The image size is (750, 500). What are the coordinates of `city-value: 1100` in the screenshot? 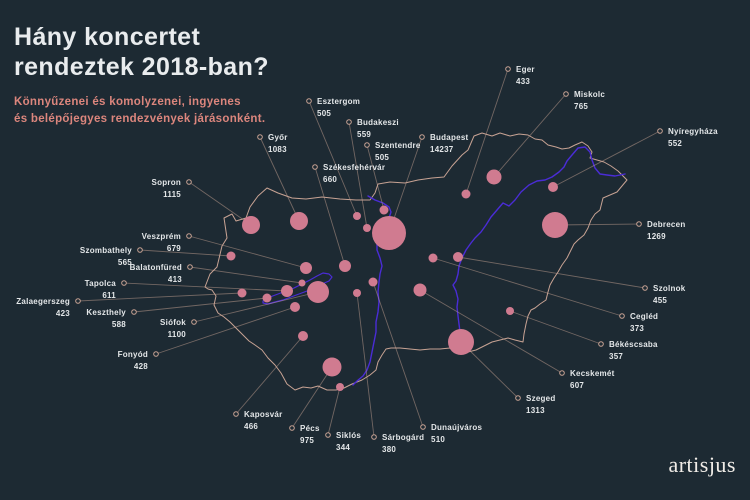 It's located at (177, 334).